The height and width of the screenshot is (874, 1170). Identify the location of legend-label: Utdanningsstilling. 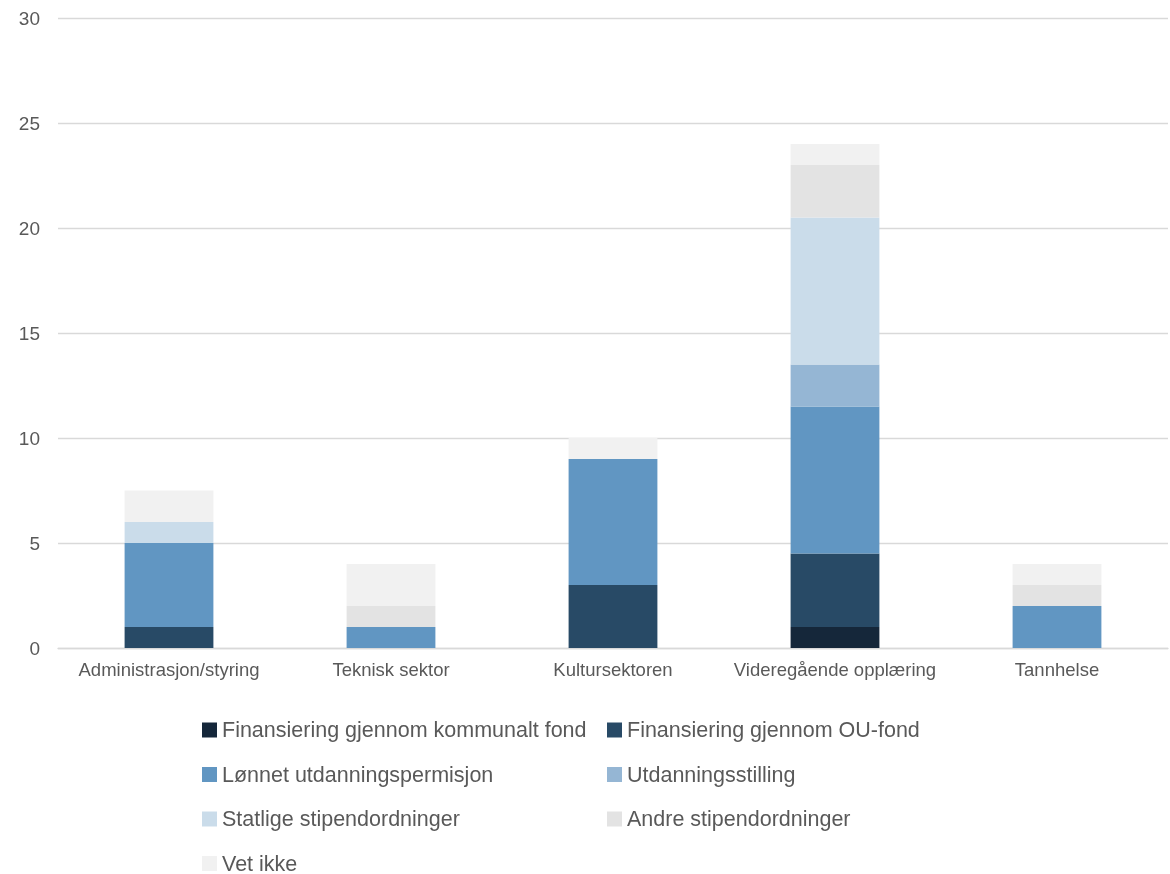
(711, 774).